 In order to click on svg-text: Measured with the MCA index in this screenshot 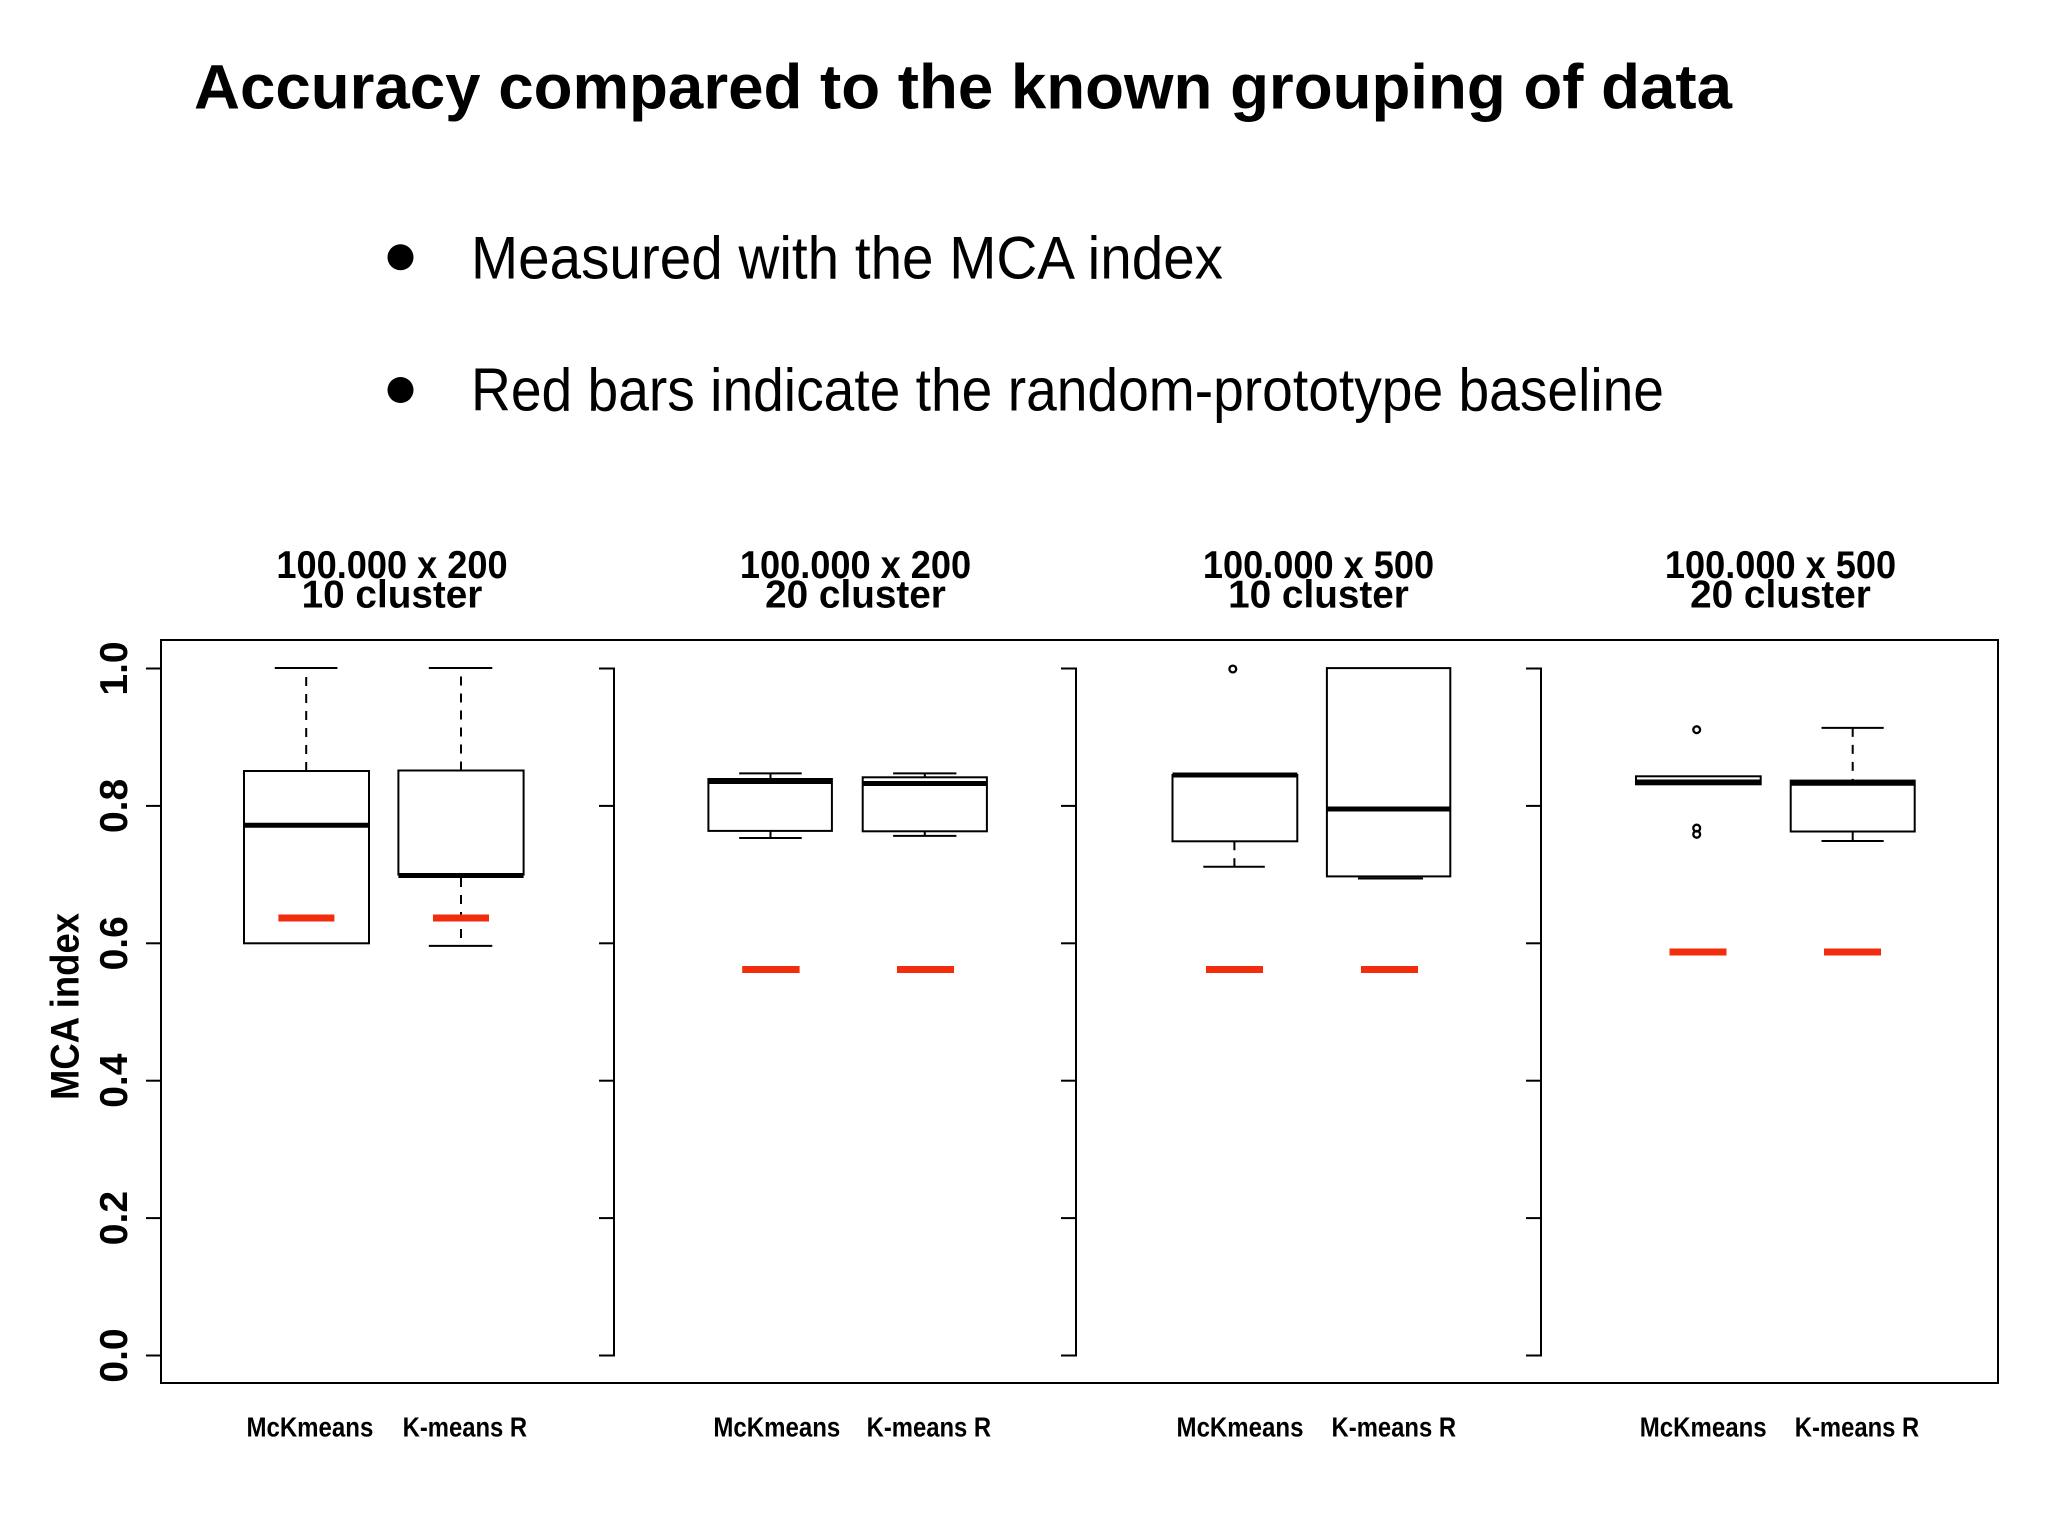, I will do `click(847, 258)`.